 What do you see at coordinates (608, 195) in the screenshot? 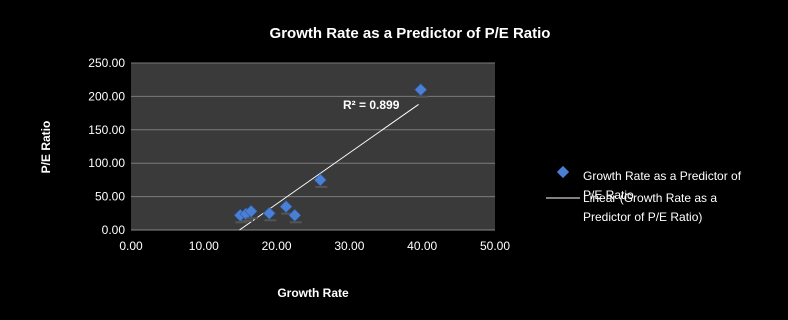
I see `legend-label-series-line2: P/E Ratio` at bounding box center [608, 195].